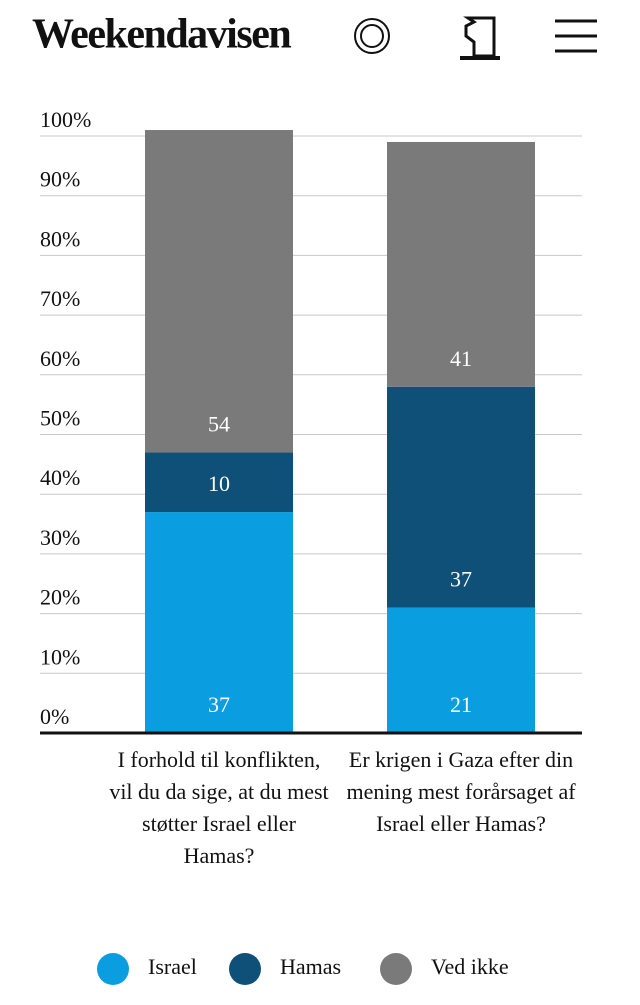 This screenshot has width=640, height=1005. I want to click on legend-label: Hamas, so click(310, 966).